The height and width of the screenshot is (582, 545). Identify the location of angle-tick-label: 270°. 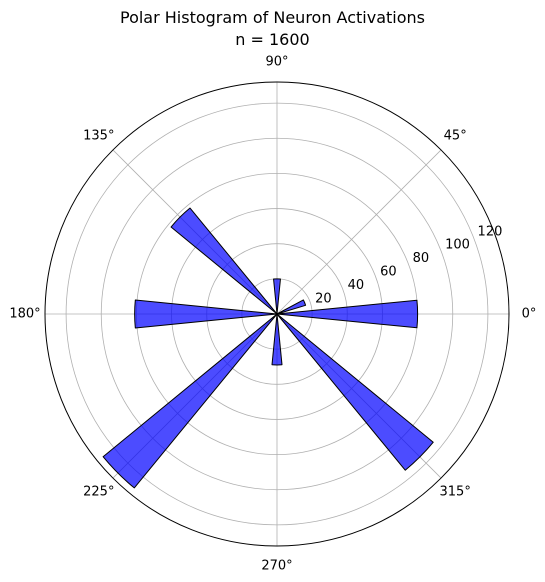
(276, 566).